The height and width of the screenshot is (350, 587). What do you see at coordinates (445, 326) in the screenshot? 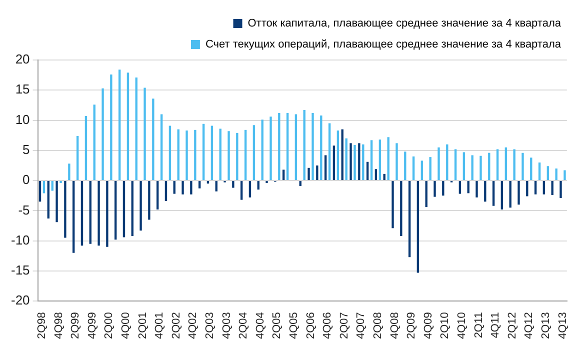
I see `x-tick-label: 2Q10` at bounding box center [445, 326].